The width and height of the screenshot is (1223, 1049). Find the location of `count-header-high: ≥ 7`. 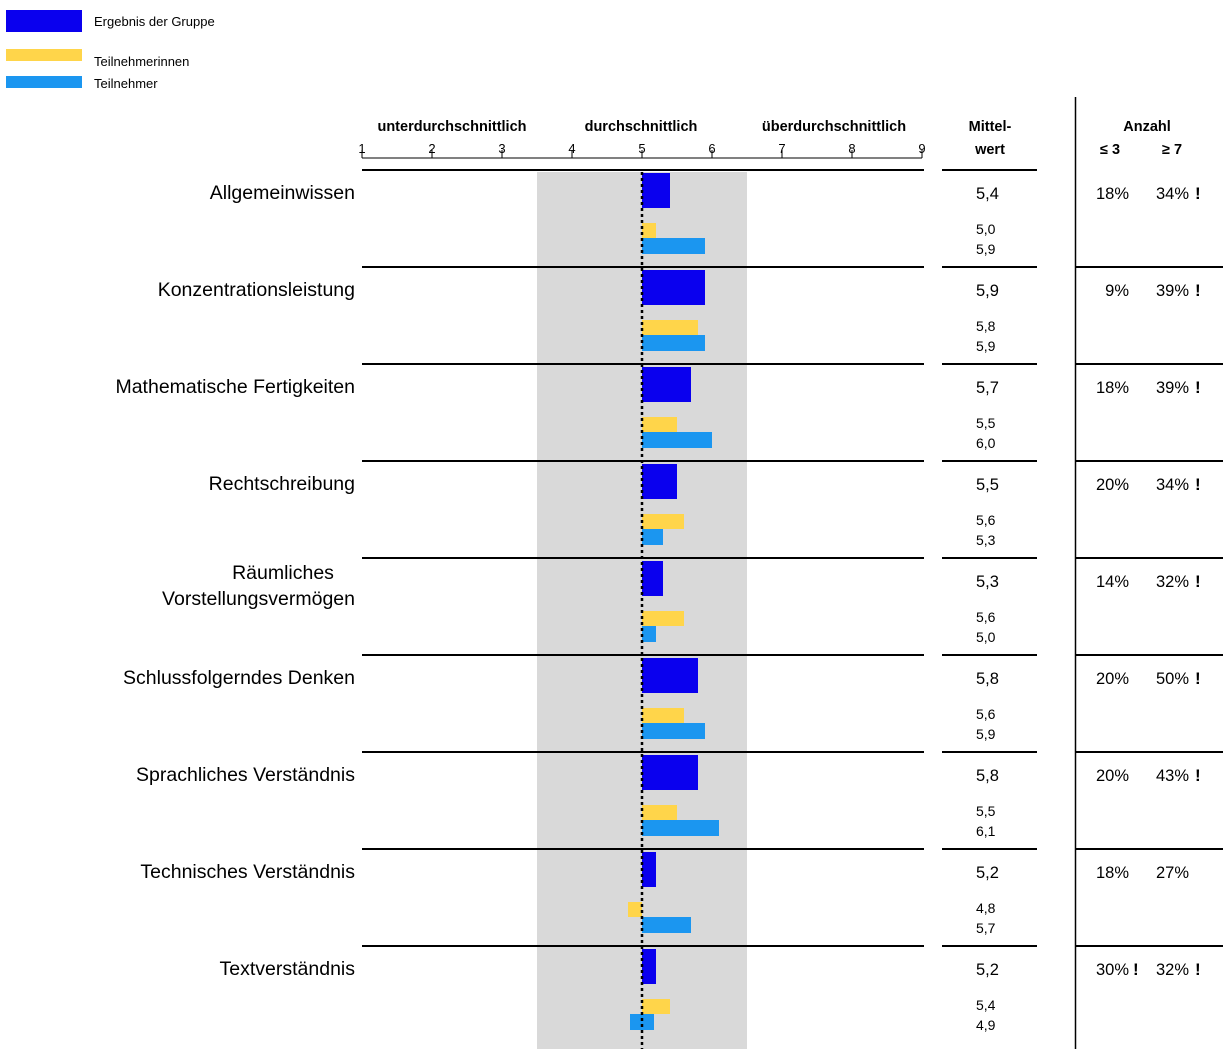

count-header-high: ≥ 7 is located at coordinates (1172, 150).